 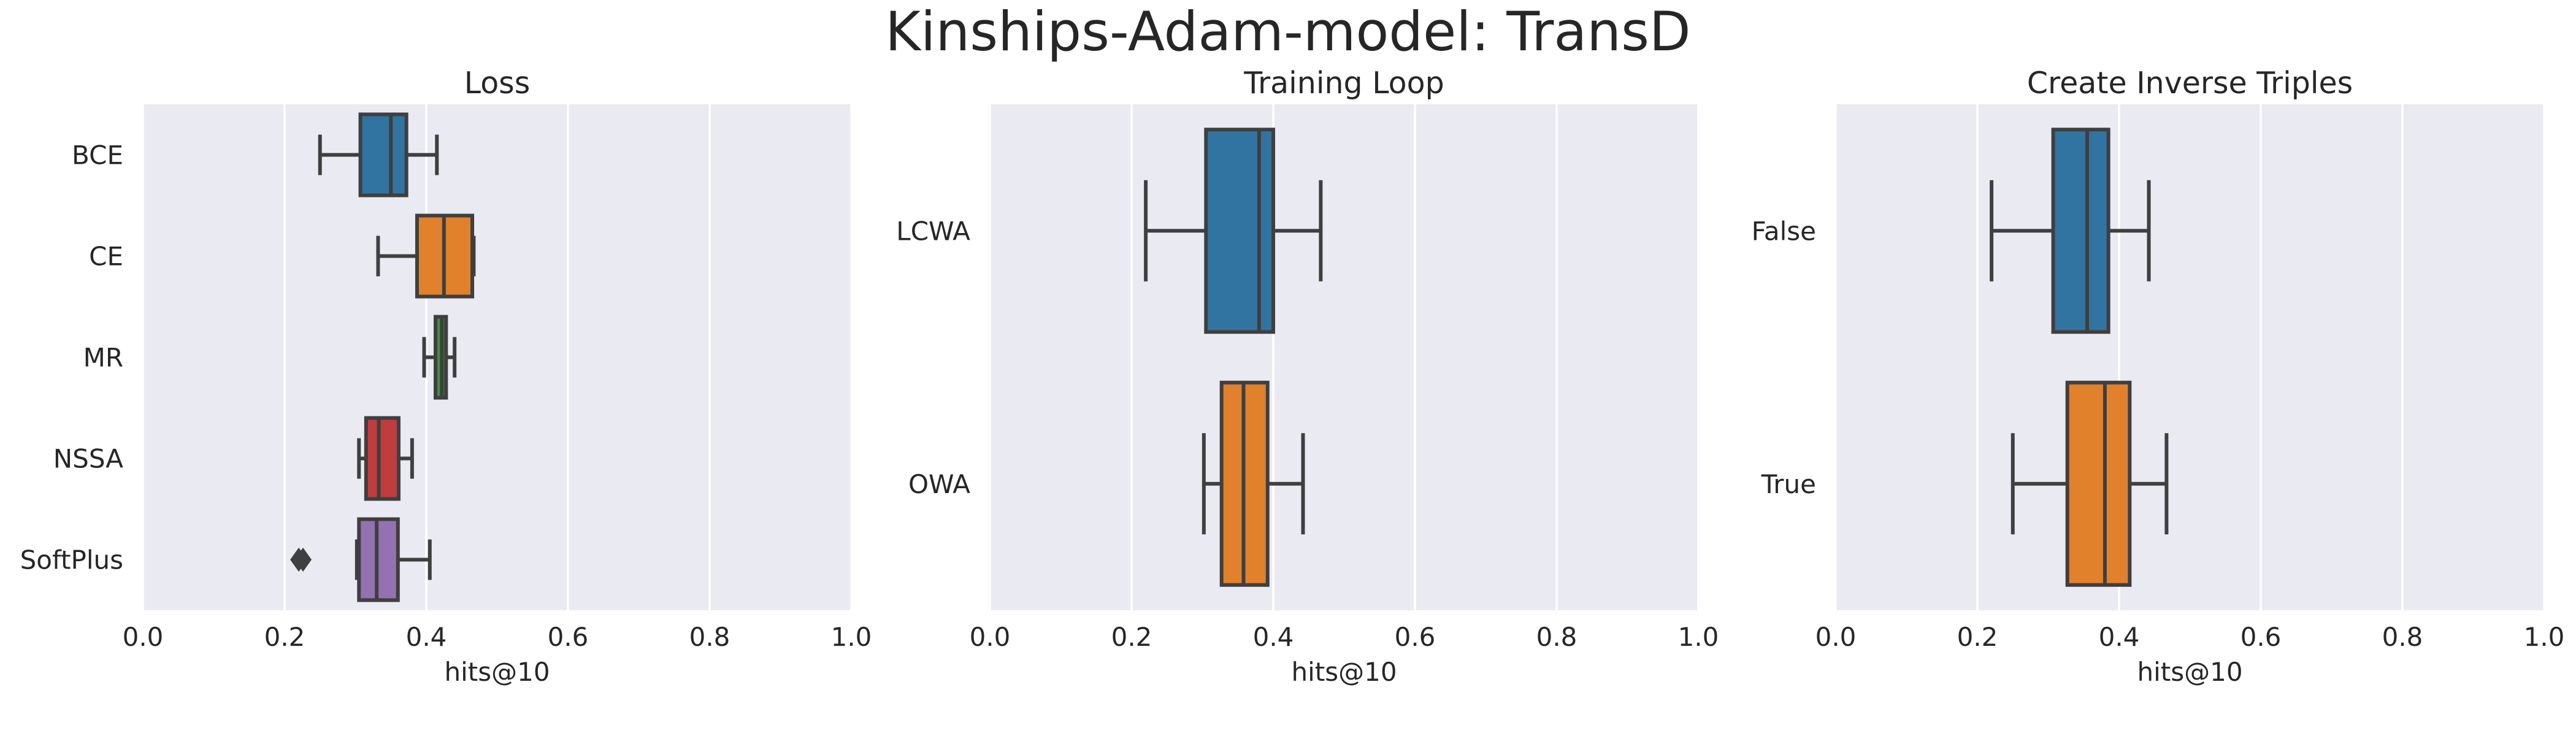 What do you see at coordinates (1965, 483) in the screenshot?
I see `box-true: True` at bounding box center [1965, 483].